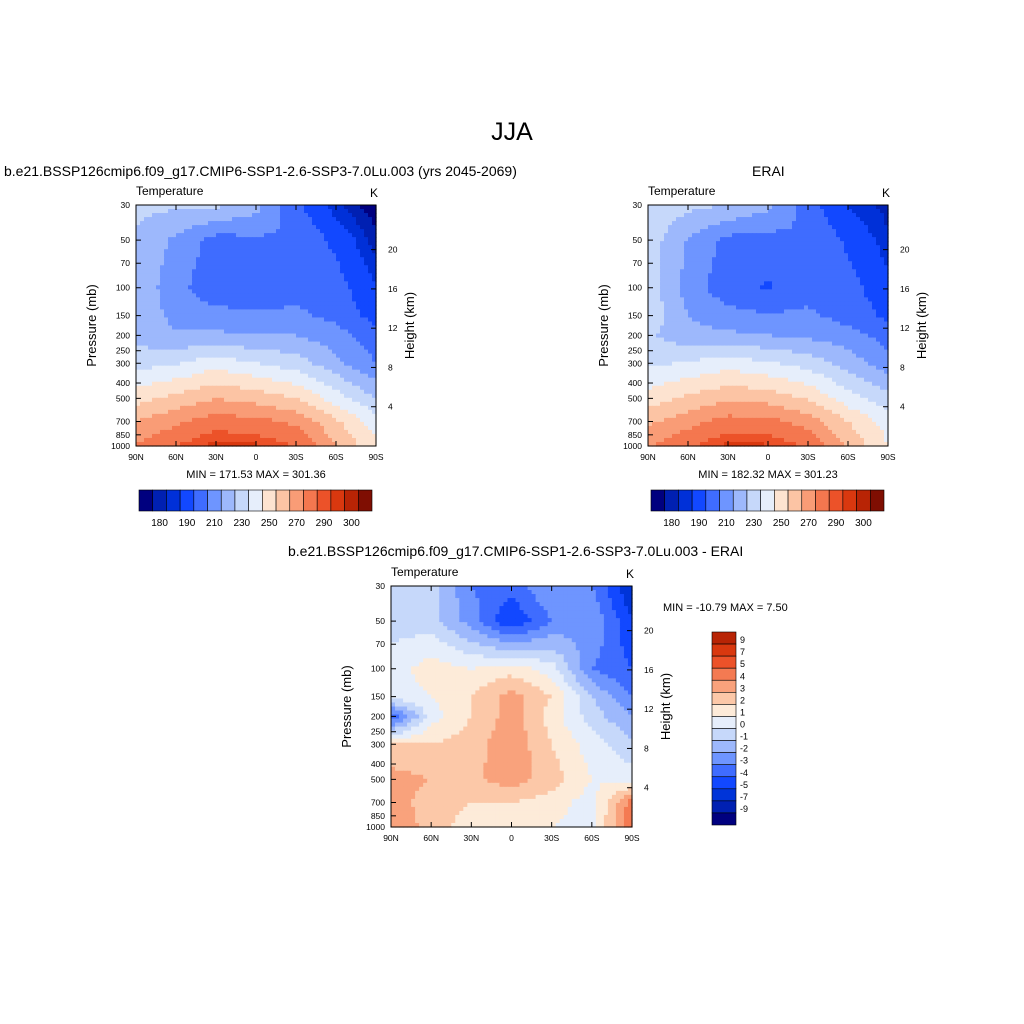 The width and height of the screenshot is (1024, 1024). Describe the element at coordinates (337, 500) in the screenshot. I see `colorbar-swatch` at that location.